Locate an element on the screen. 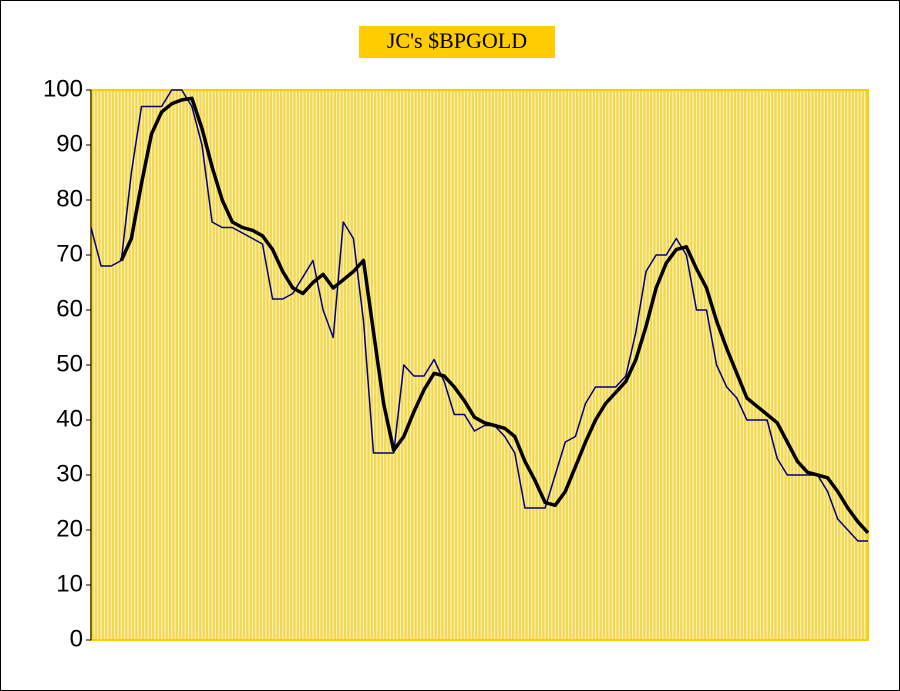 This screenshot has height=691, width=900. y-tick-label: 80 is located at coordinates (69, 198).